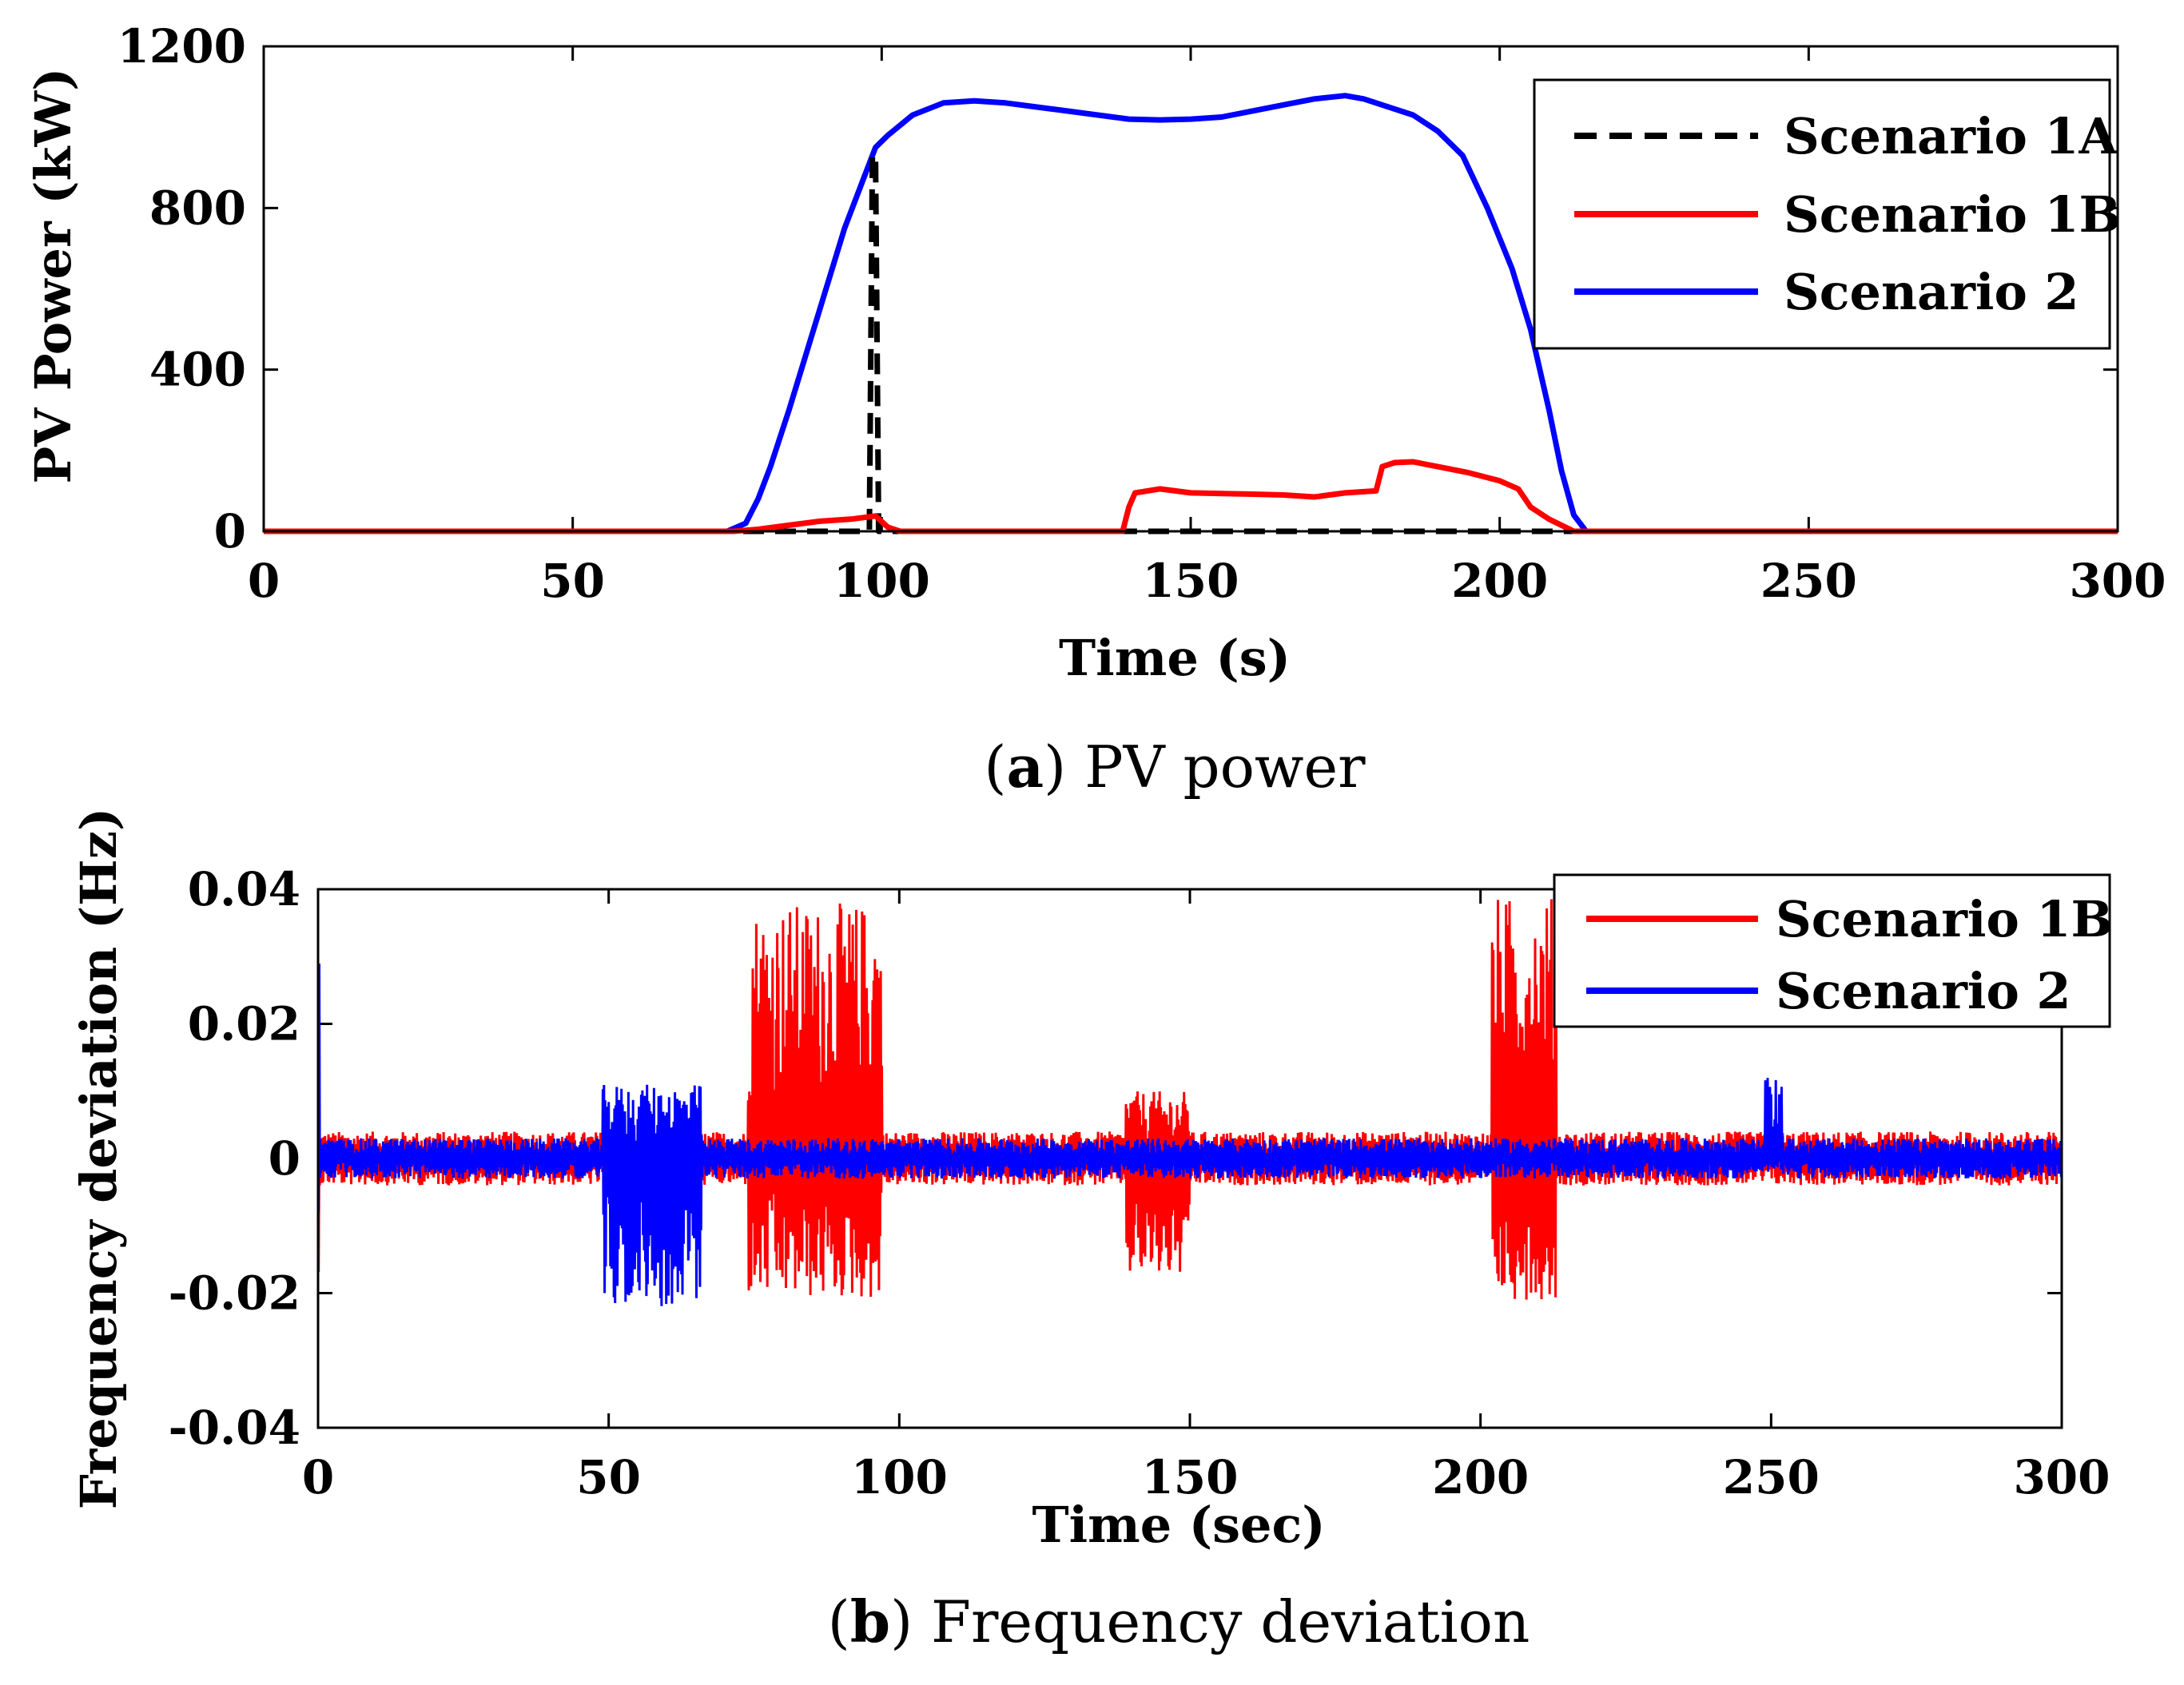  Describe the element at coordinates (1025, 767) in the screenshot. I see `a-caption-letter: a` at that location.